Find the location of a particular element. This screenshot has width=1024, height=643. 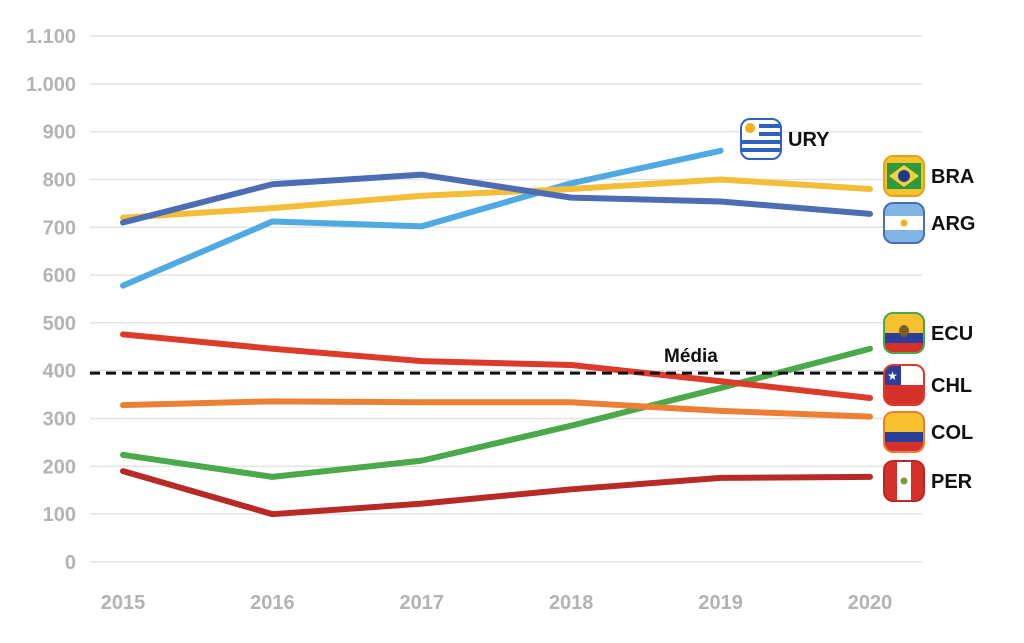

chile-flag-icon is located at coordinates (904, 385).